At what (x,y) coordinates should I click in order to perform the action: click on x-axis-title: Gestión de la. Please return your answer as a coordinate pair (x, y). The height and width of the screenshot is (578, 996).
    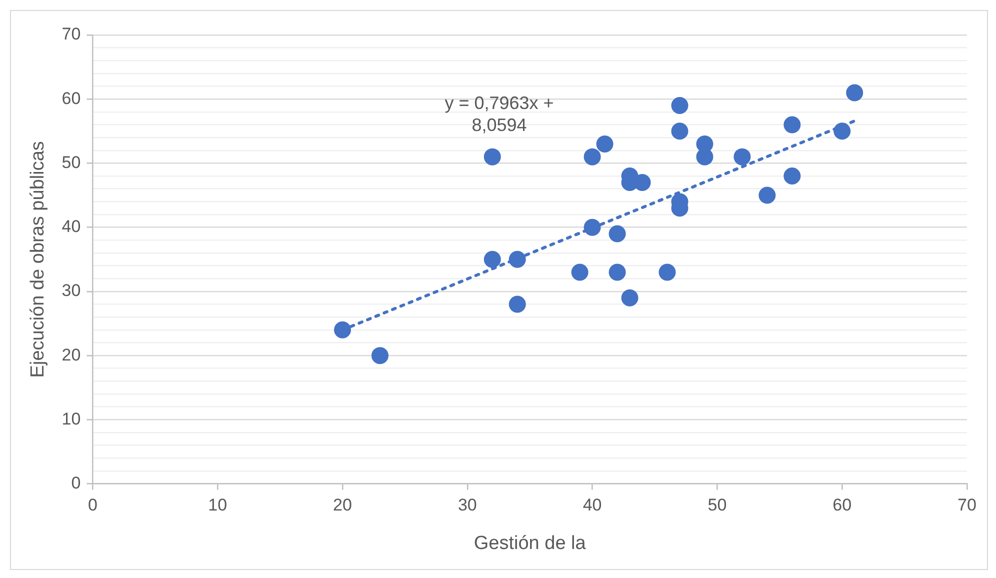
    Looking at the image, I should click on (530, 543).